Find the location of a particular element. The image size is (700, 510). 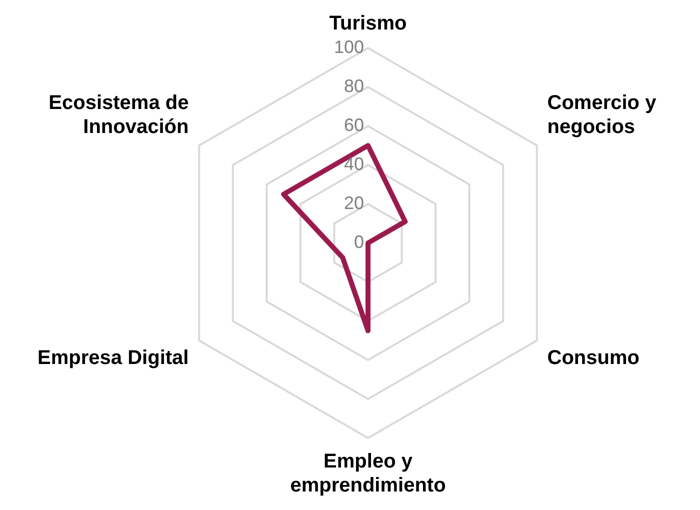

y-tick-label: 0 is located at coordinates (359, 242).